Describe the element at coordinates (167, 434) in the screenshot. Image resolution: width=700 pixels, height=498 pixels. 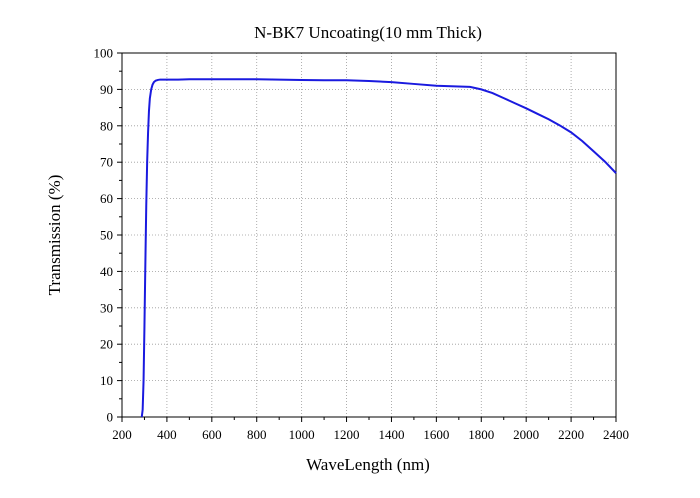
I see `x-tick-label: 400` at that location.